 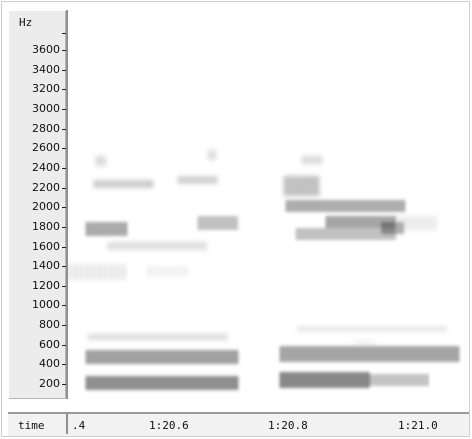 What do you see at coordinates (37, 204) in the screenshot?
I see `frequency-axis-panel` at bounding box center [37, 204].